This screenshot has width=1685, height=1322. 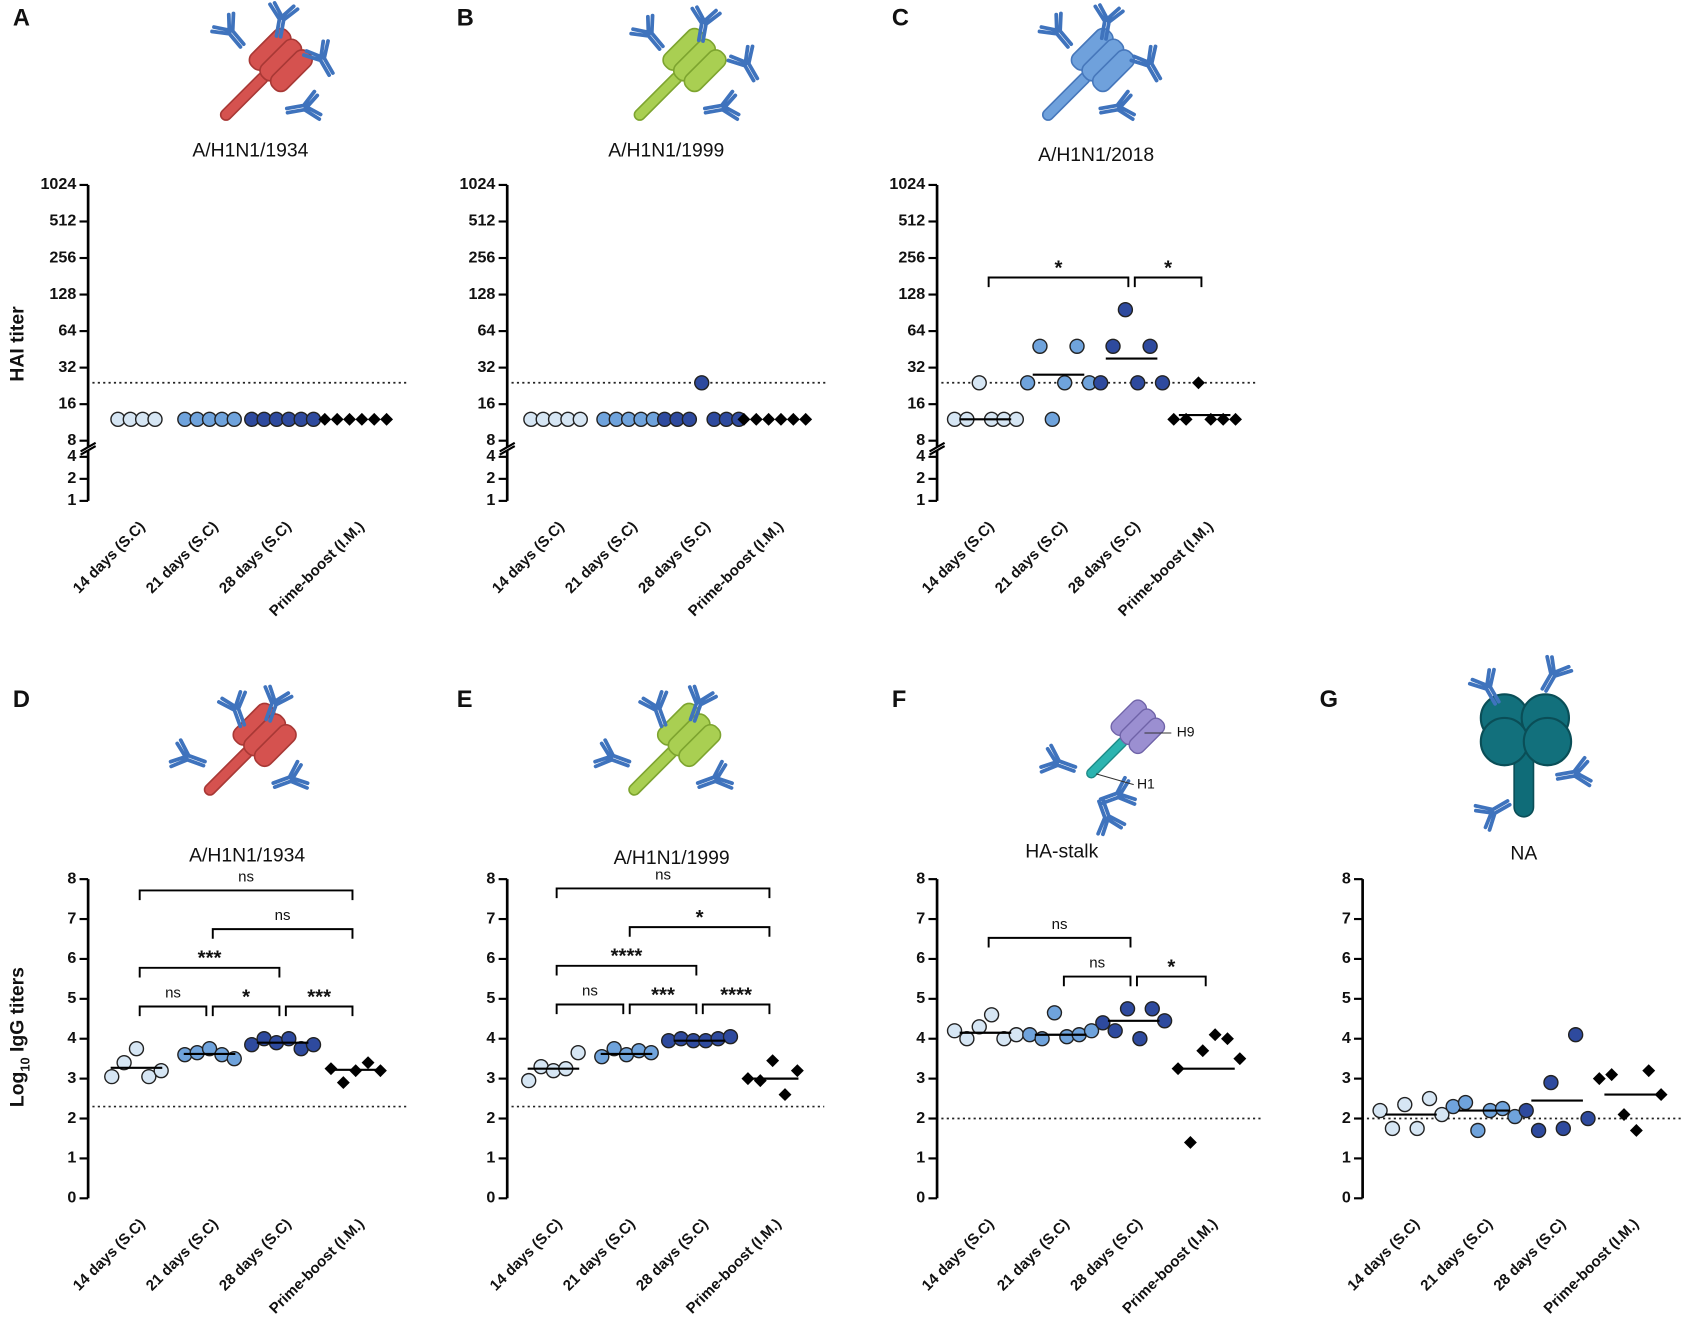 What do you see at coordinates (700, 918) in the screenshot?
I see `significance-label: *` at bounding box center [700, 918].